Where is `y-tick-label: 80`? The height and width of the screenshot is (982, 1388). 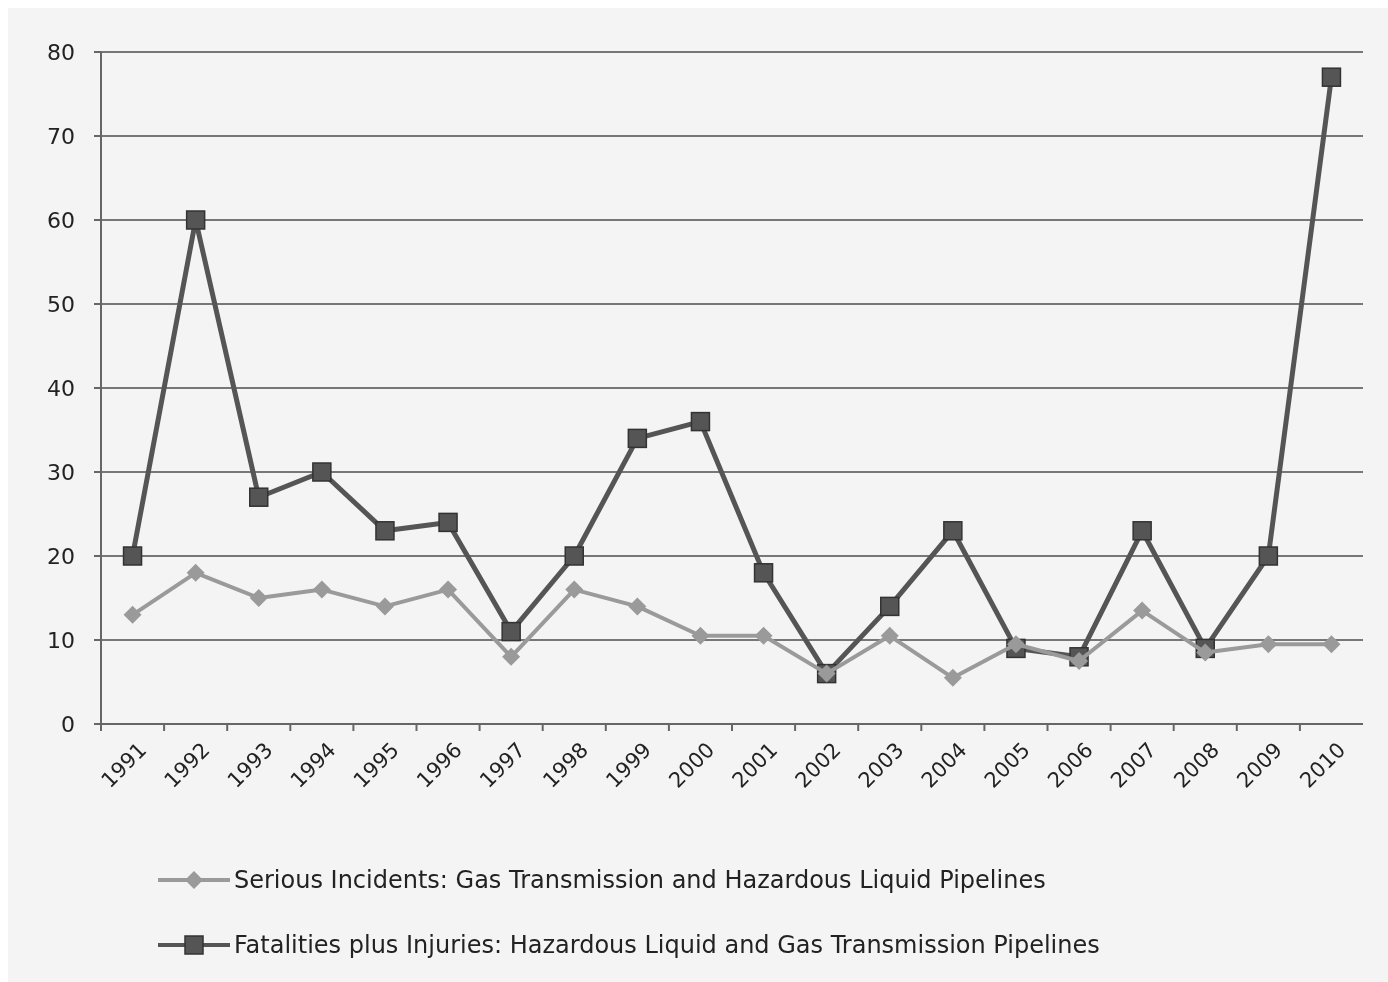
y-tick-label: 80 is located at coordinates (61, 52).